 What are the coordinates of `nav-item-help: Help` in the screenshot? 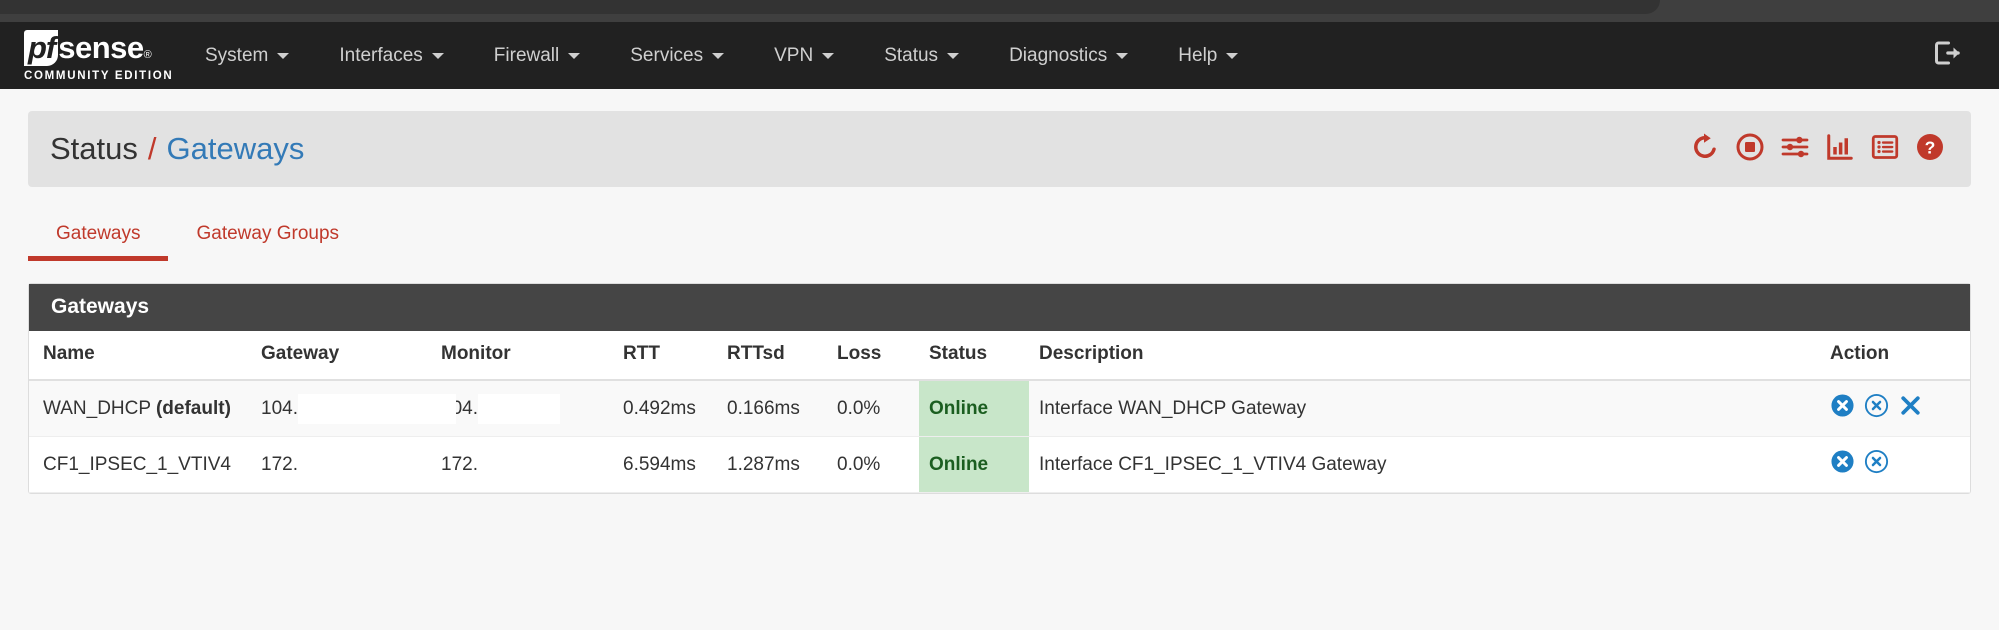 It's located at (1208, 55).